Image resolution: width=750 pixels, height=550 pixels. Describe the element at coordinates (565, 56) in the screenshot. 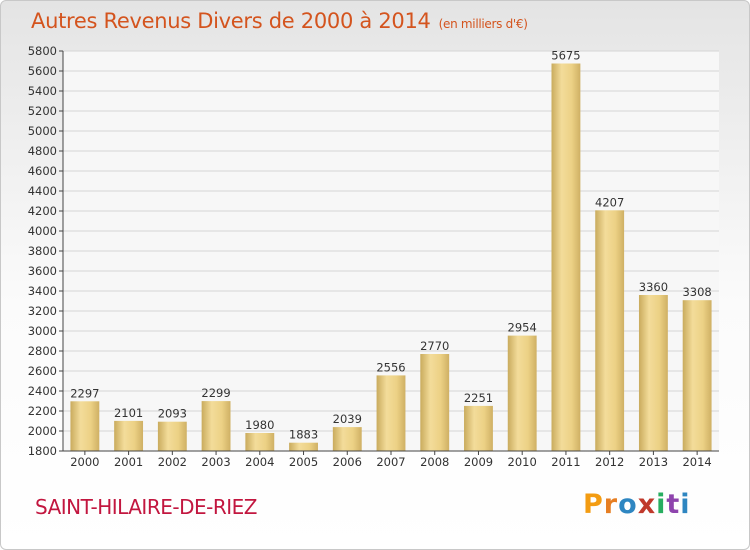

I see `data-label: 5675` at that location.